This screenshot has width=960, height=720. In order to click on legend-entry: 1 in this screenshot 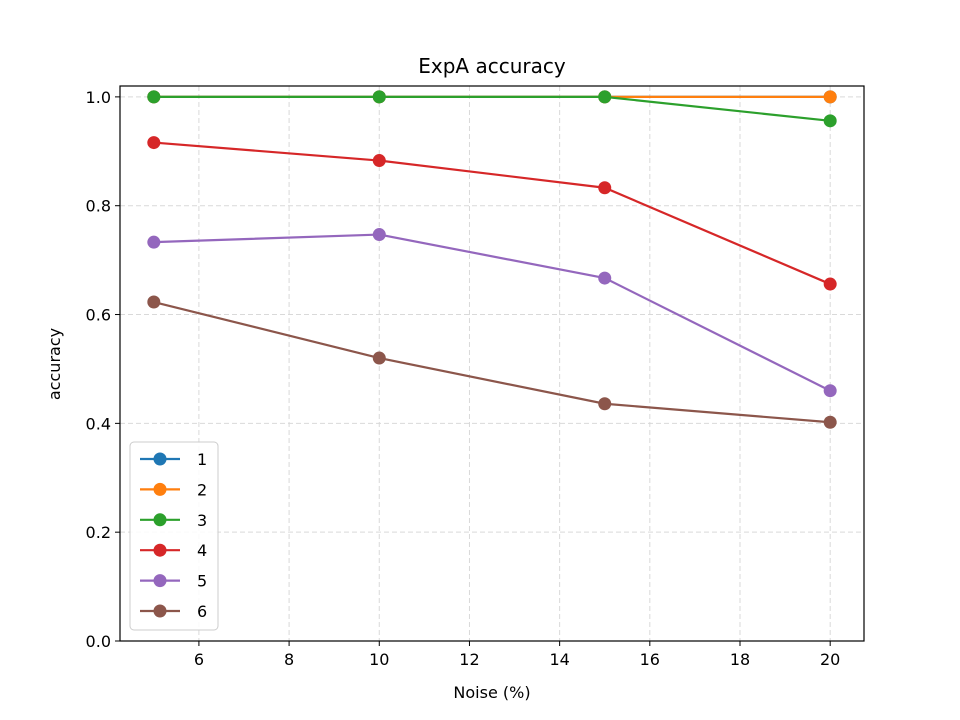, I will do `click(173, 459)`.